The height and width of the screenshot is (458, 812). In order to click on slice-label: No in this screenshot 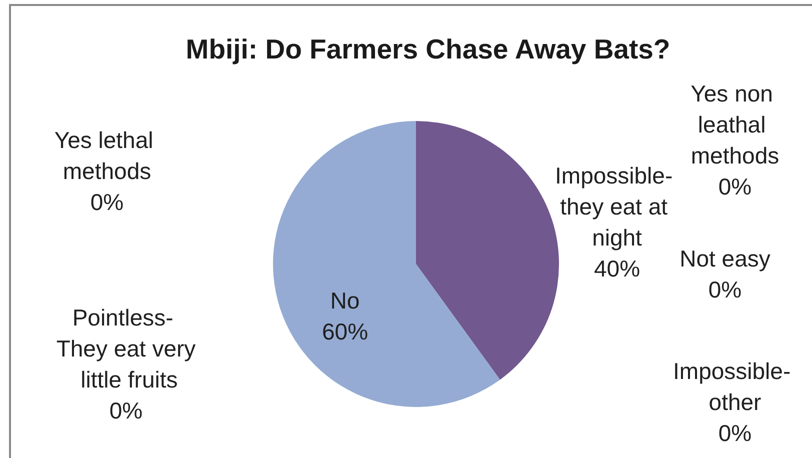, I will do `click(345, 301)`.